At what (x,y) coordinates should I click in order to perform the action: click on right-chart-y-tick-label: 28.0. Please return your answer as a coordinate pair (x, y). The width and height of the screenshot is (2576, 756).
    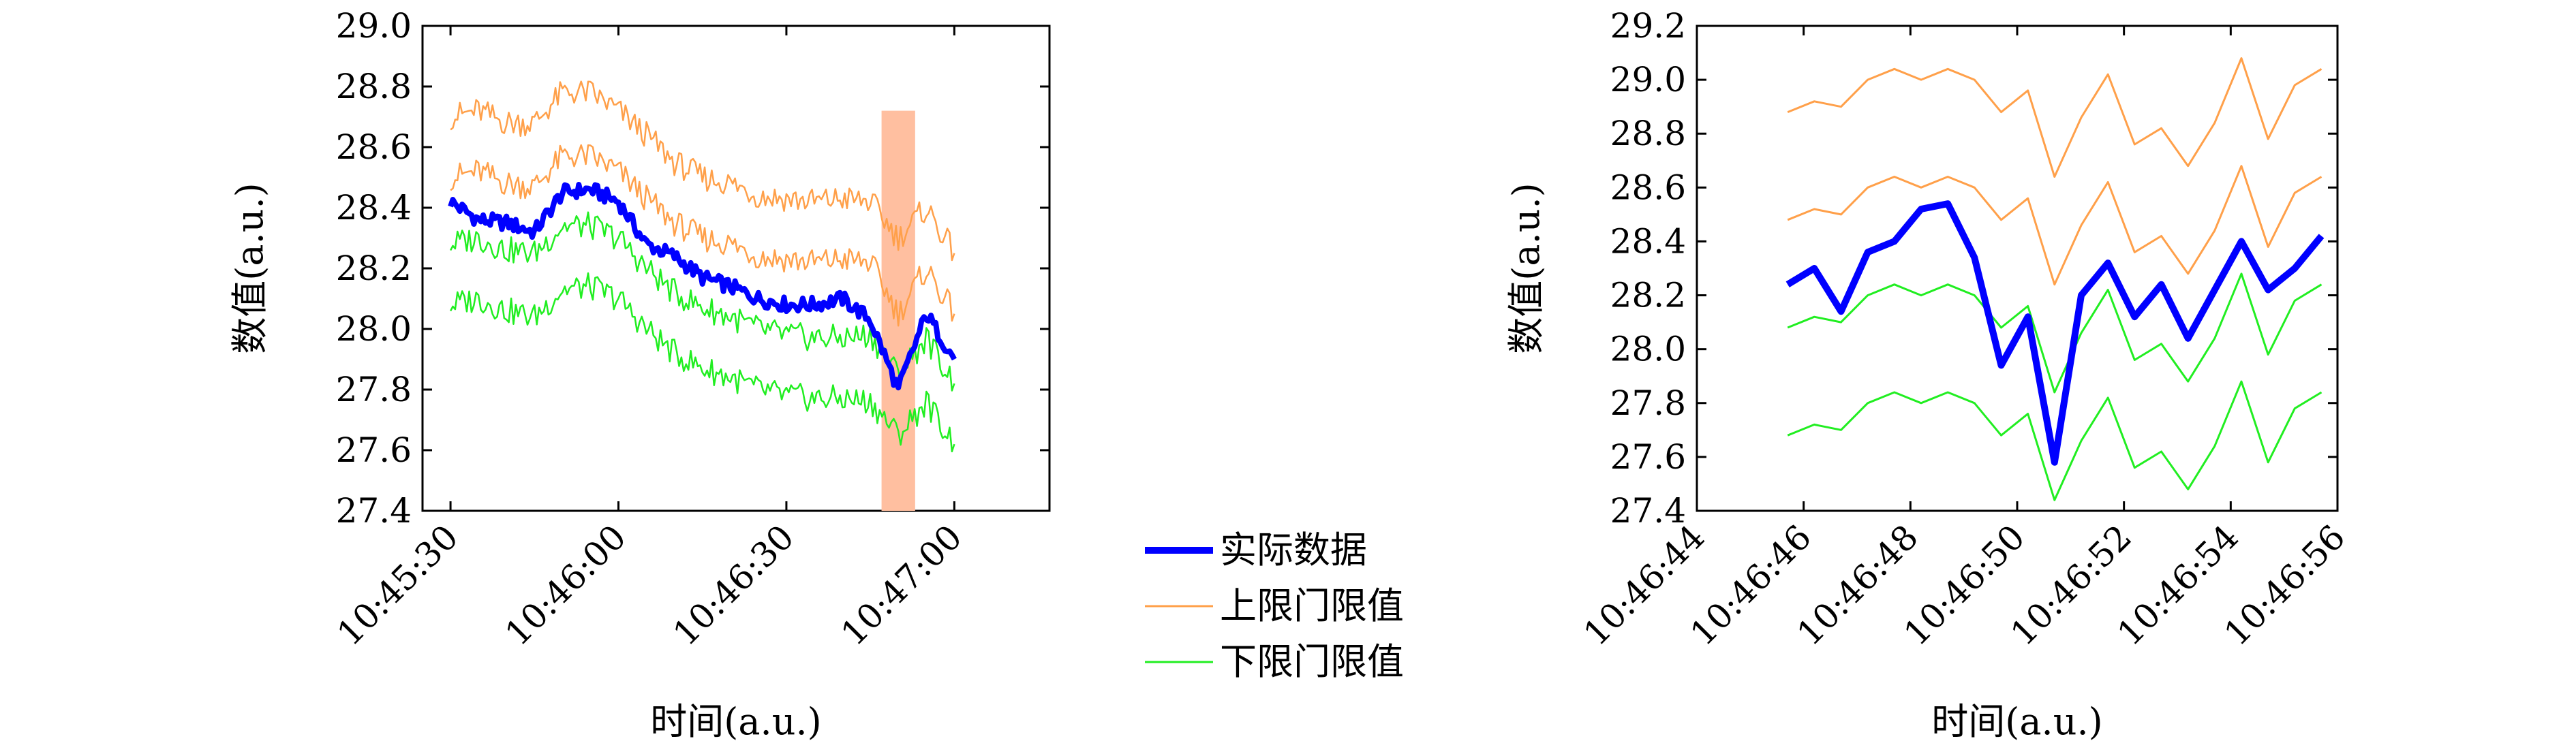
    Looking at the image, I should click on (1648, 349).